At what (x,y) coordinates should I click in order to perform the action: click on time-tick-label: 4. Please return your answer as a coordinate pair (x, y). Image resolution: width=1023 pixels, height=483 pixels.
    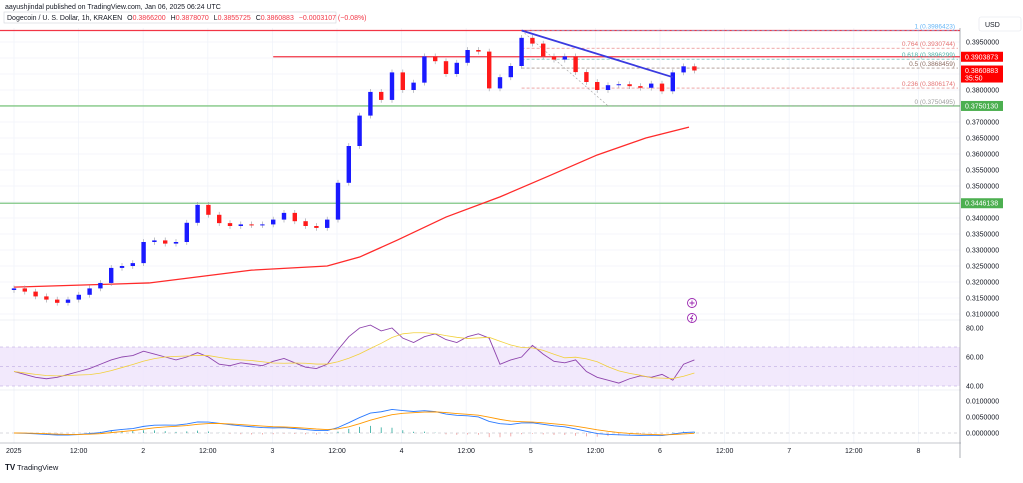
    Looking at the image, I should click on (402, 451).